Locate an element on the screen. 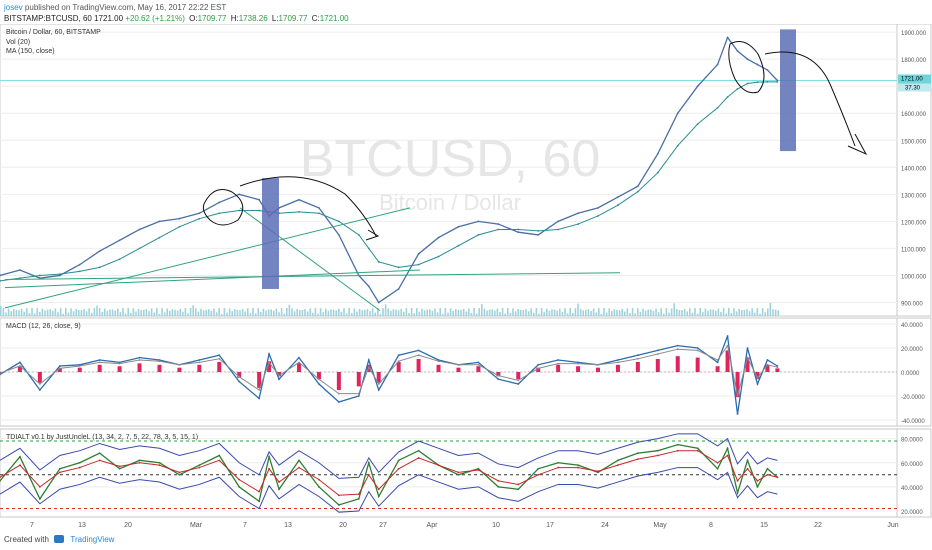 The height and width of the screenshot is (550, 932). y-tick-label: 20.0000 is located at coordinates (912, 513).